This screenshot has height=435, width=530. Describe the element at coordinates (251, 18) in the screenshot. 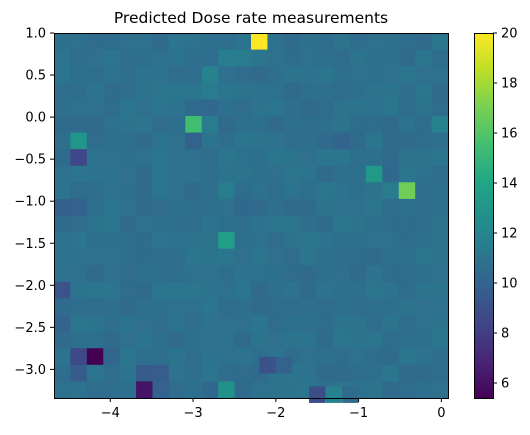

I see `chart-title: Predicted Dose rate measurements` at that location.